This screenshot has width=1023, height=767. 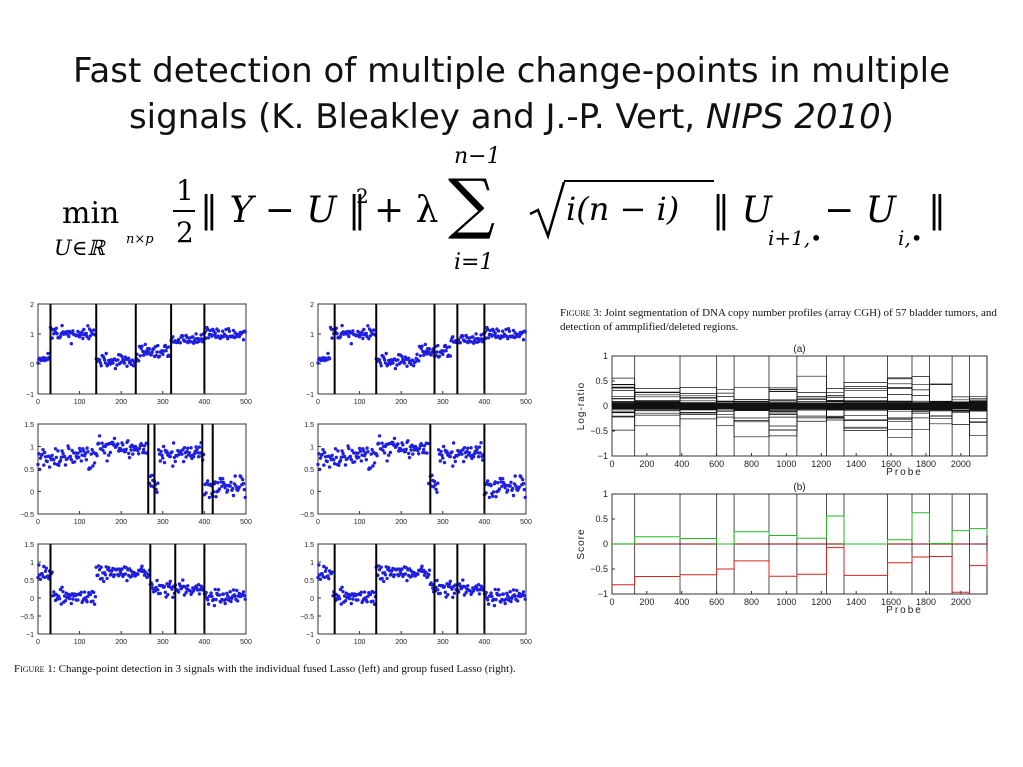 What do you see at coordinates (474, 262) in the screenshot?
I see `formula-sum-lower: i=1` at bounding box center [474, 262].